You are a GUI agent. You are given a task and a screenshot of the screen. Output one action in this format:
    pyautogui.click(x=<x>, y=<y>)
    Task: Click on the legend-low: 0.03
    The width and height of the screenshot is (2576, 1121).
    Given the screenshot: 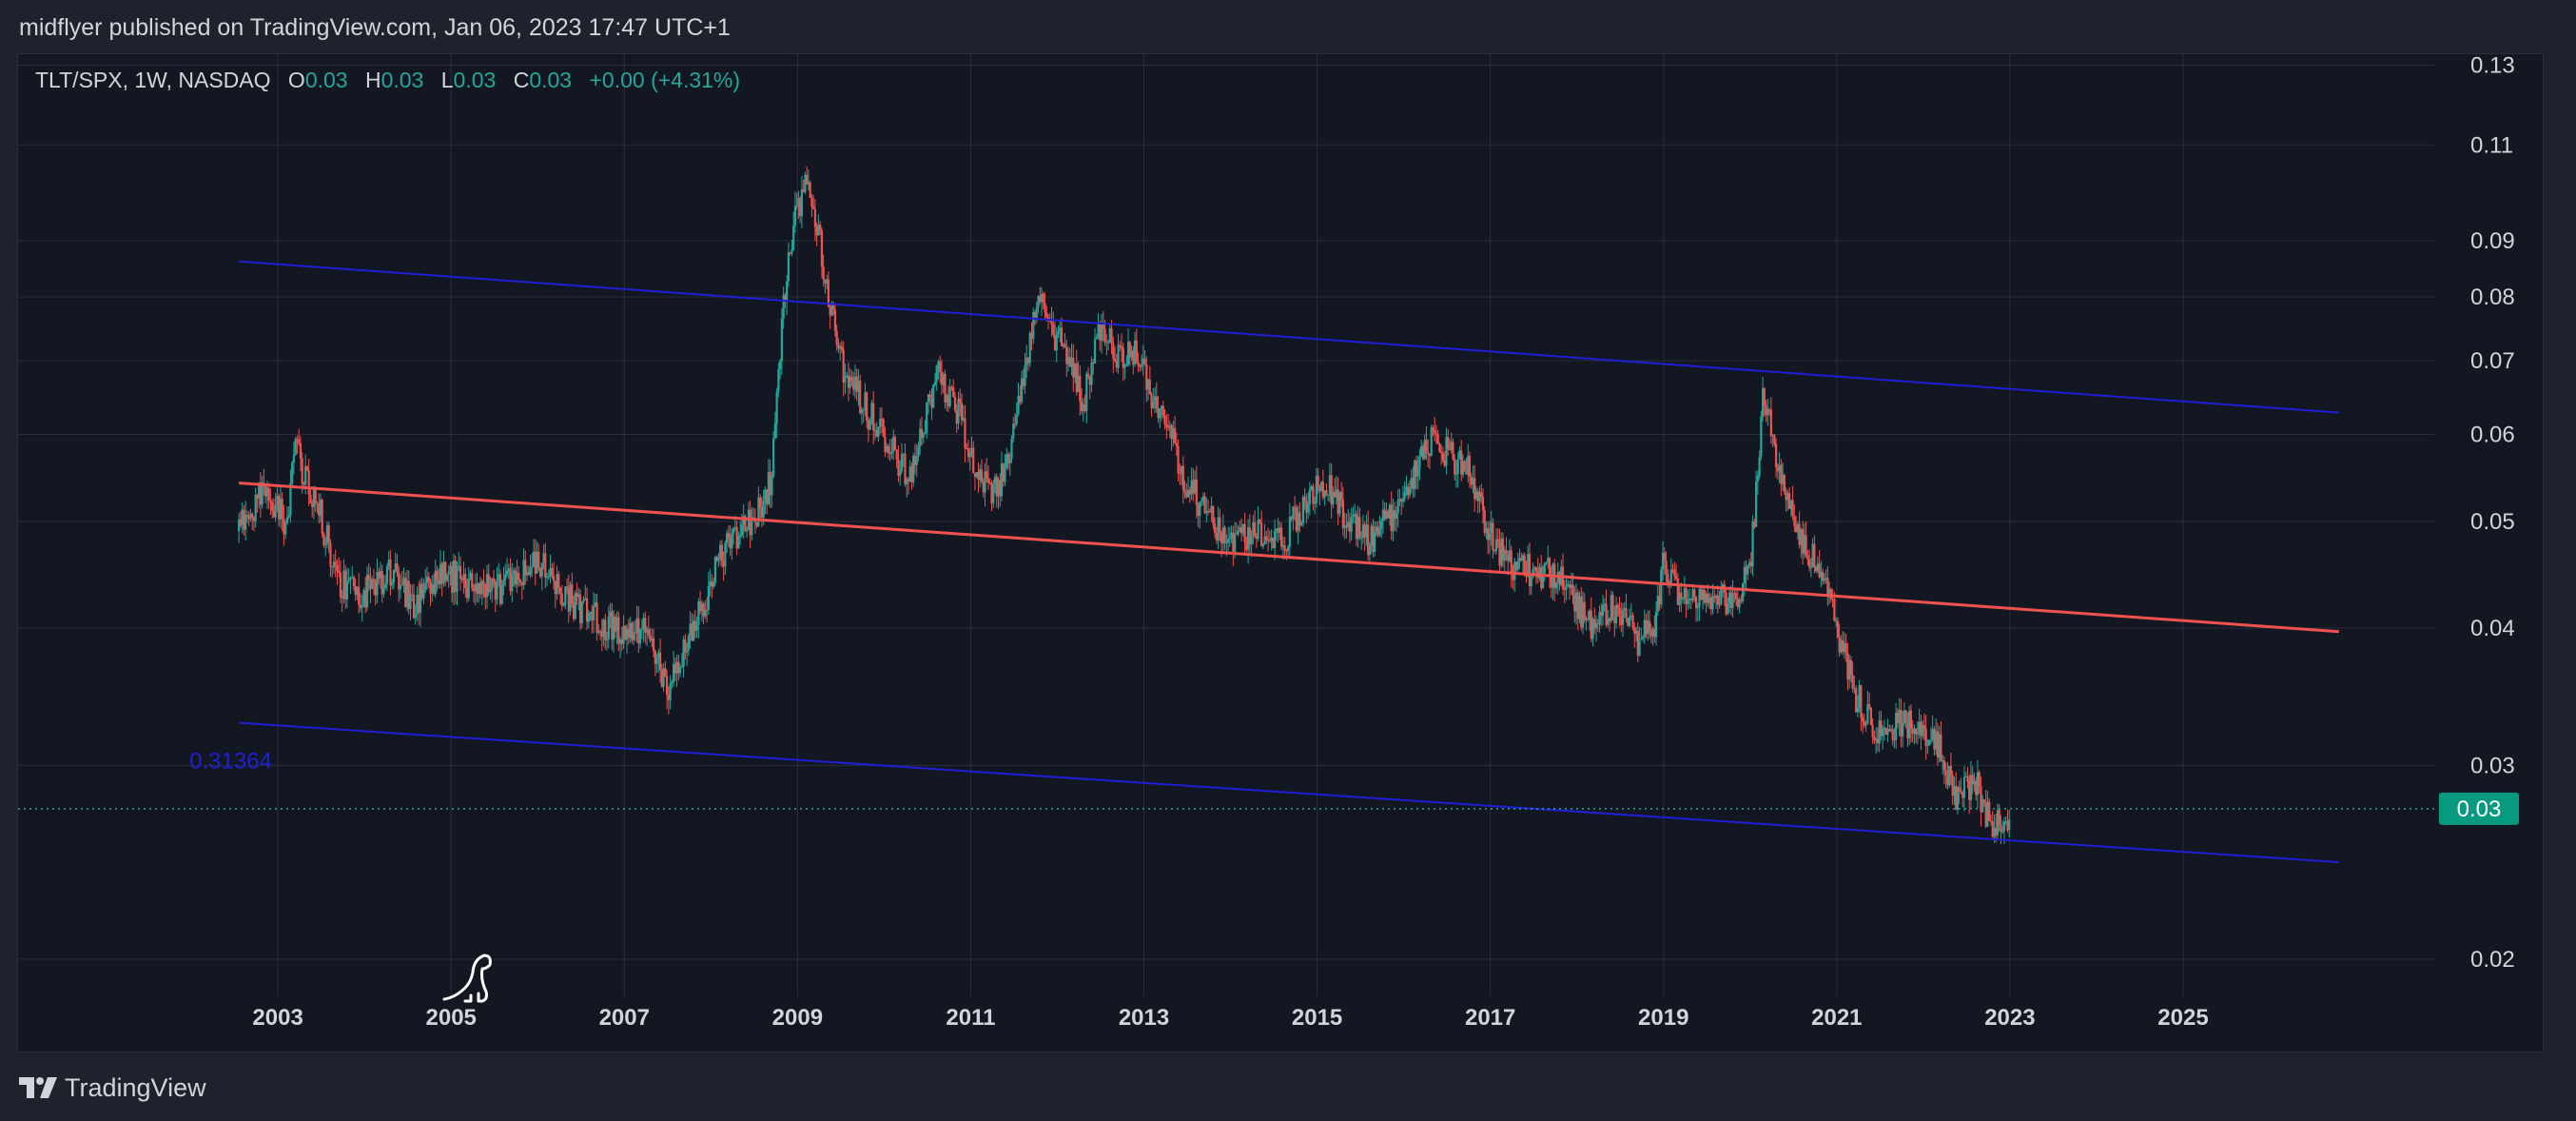 What is the action you would take?
    pyautogui.click(x=475, y=80)
    